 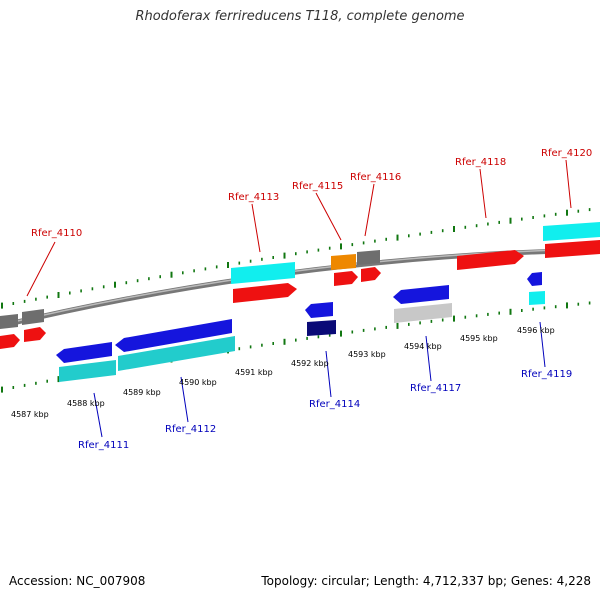 What do you see at coordinates (310, 363) in the screenshot?
I see `scale-label: 4592 kbp` at bounding box center [310, 363].